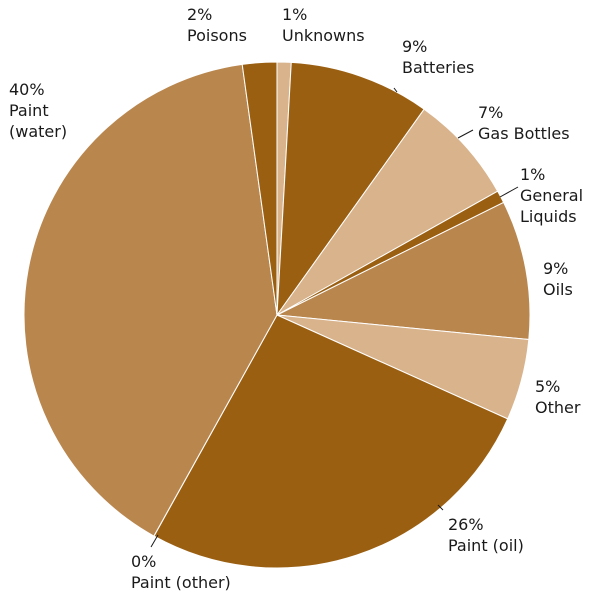  What do you see at coordinates (350, 189) in the screenshot?
I see `pie-slice-batteries` at bounding box center [350, 189].